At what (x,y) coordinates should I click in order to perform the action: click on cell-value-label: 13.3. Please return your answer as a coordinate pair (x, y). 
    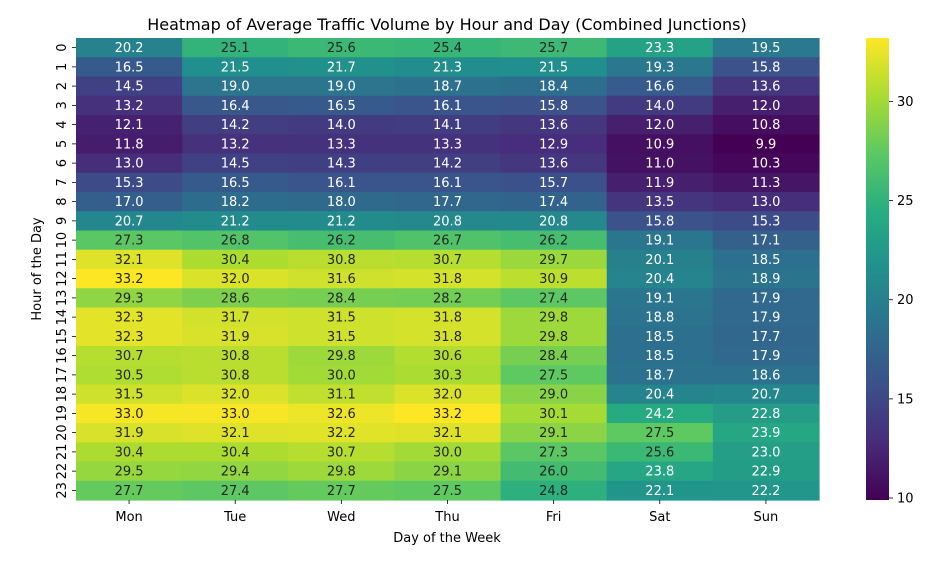
    Looking at the image, I should click on (447, 144).